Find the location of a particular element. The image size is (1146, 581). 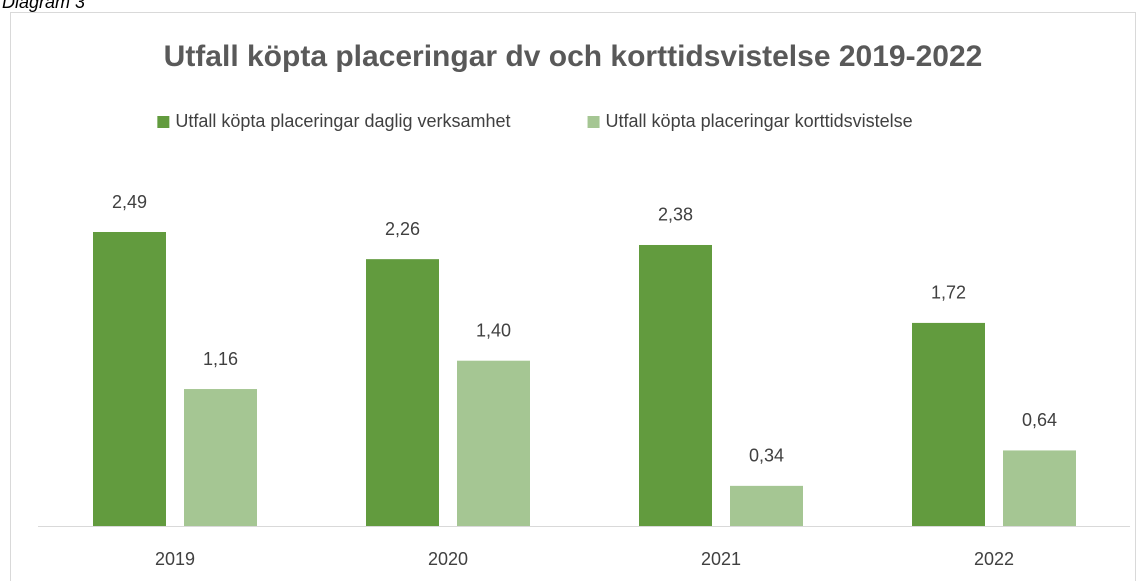

x-tick-label: 2022 is located at coordinates (994, 559).